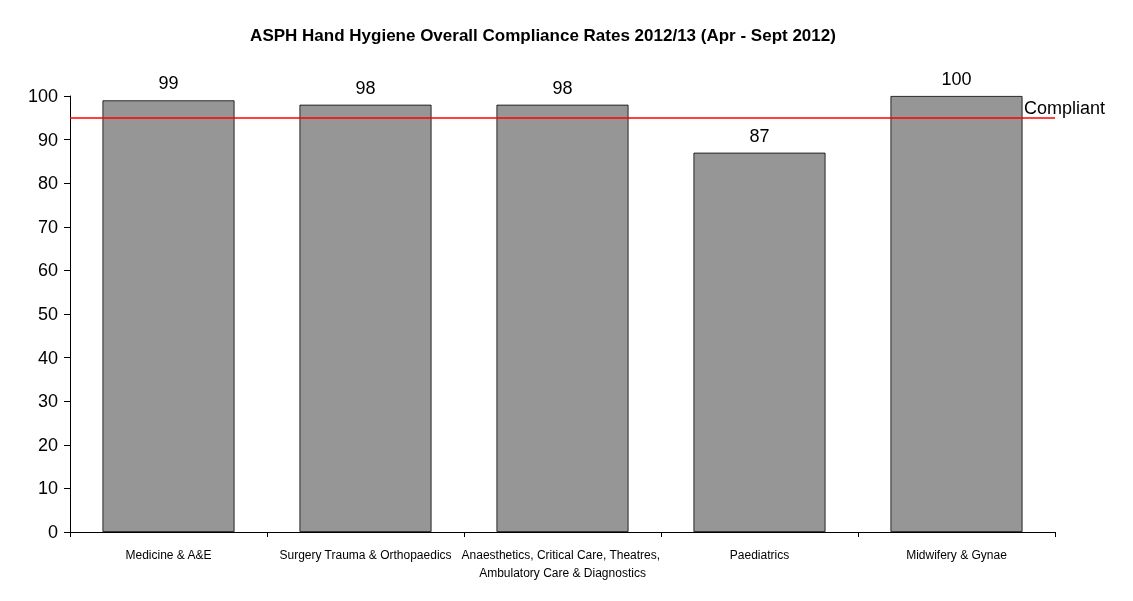  I want to click on y-tick-label: 10, so click(47, 488).